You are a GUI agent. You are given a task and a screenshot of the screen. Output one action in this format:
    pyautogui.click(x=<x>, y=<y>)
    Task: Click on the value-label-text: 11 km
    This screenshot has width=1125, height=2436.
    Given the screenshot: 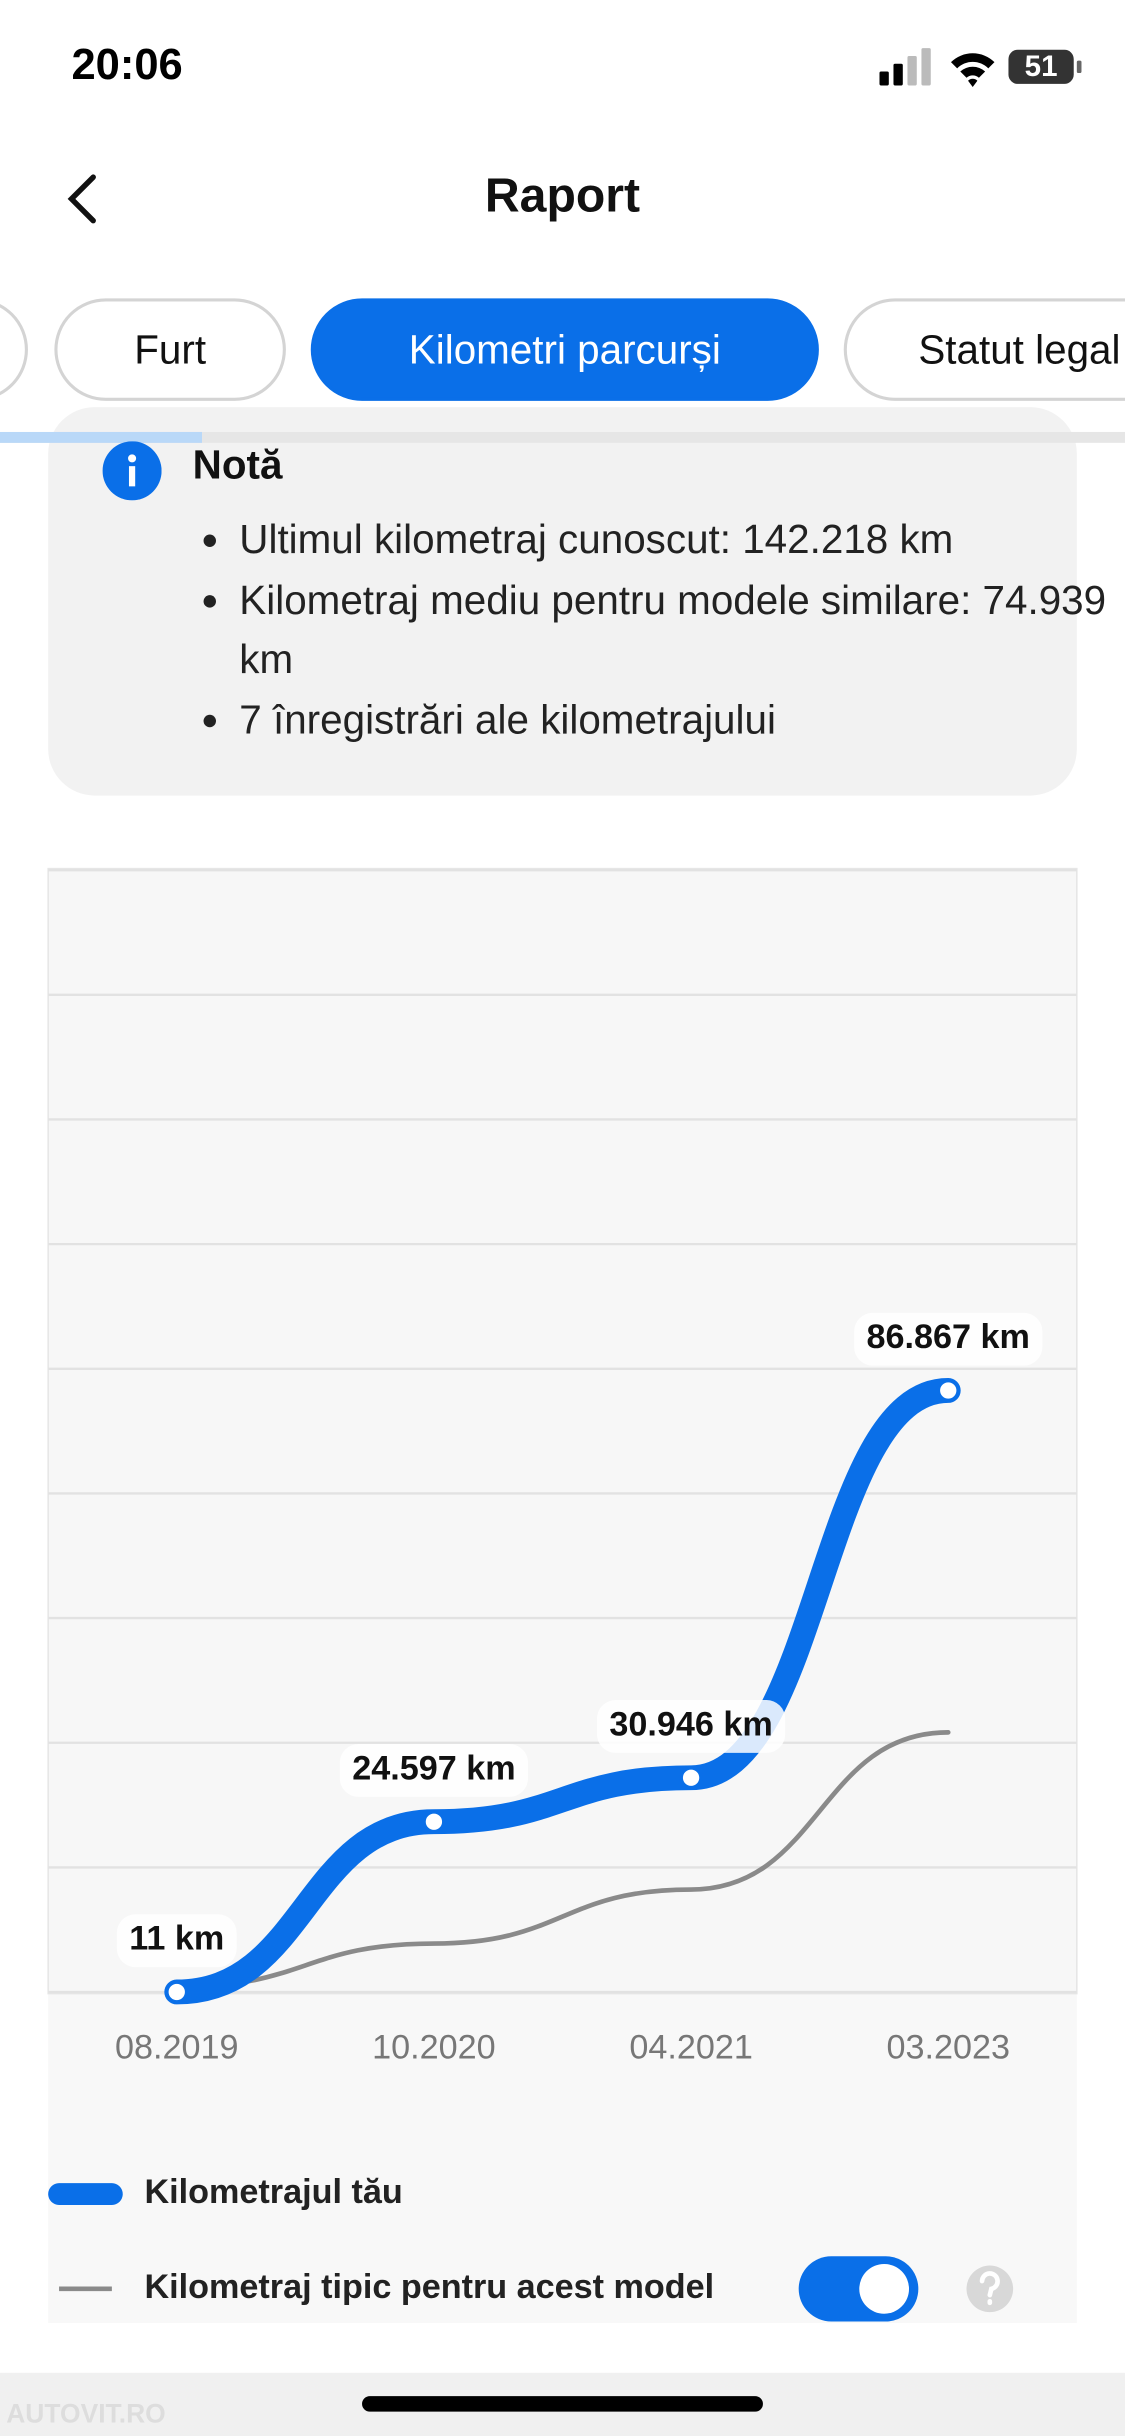 What is the action you would take?
    pyautogui.click(x=176, y=1939)
    